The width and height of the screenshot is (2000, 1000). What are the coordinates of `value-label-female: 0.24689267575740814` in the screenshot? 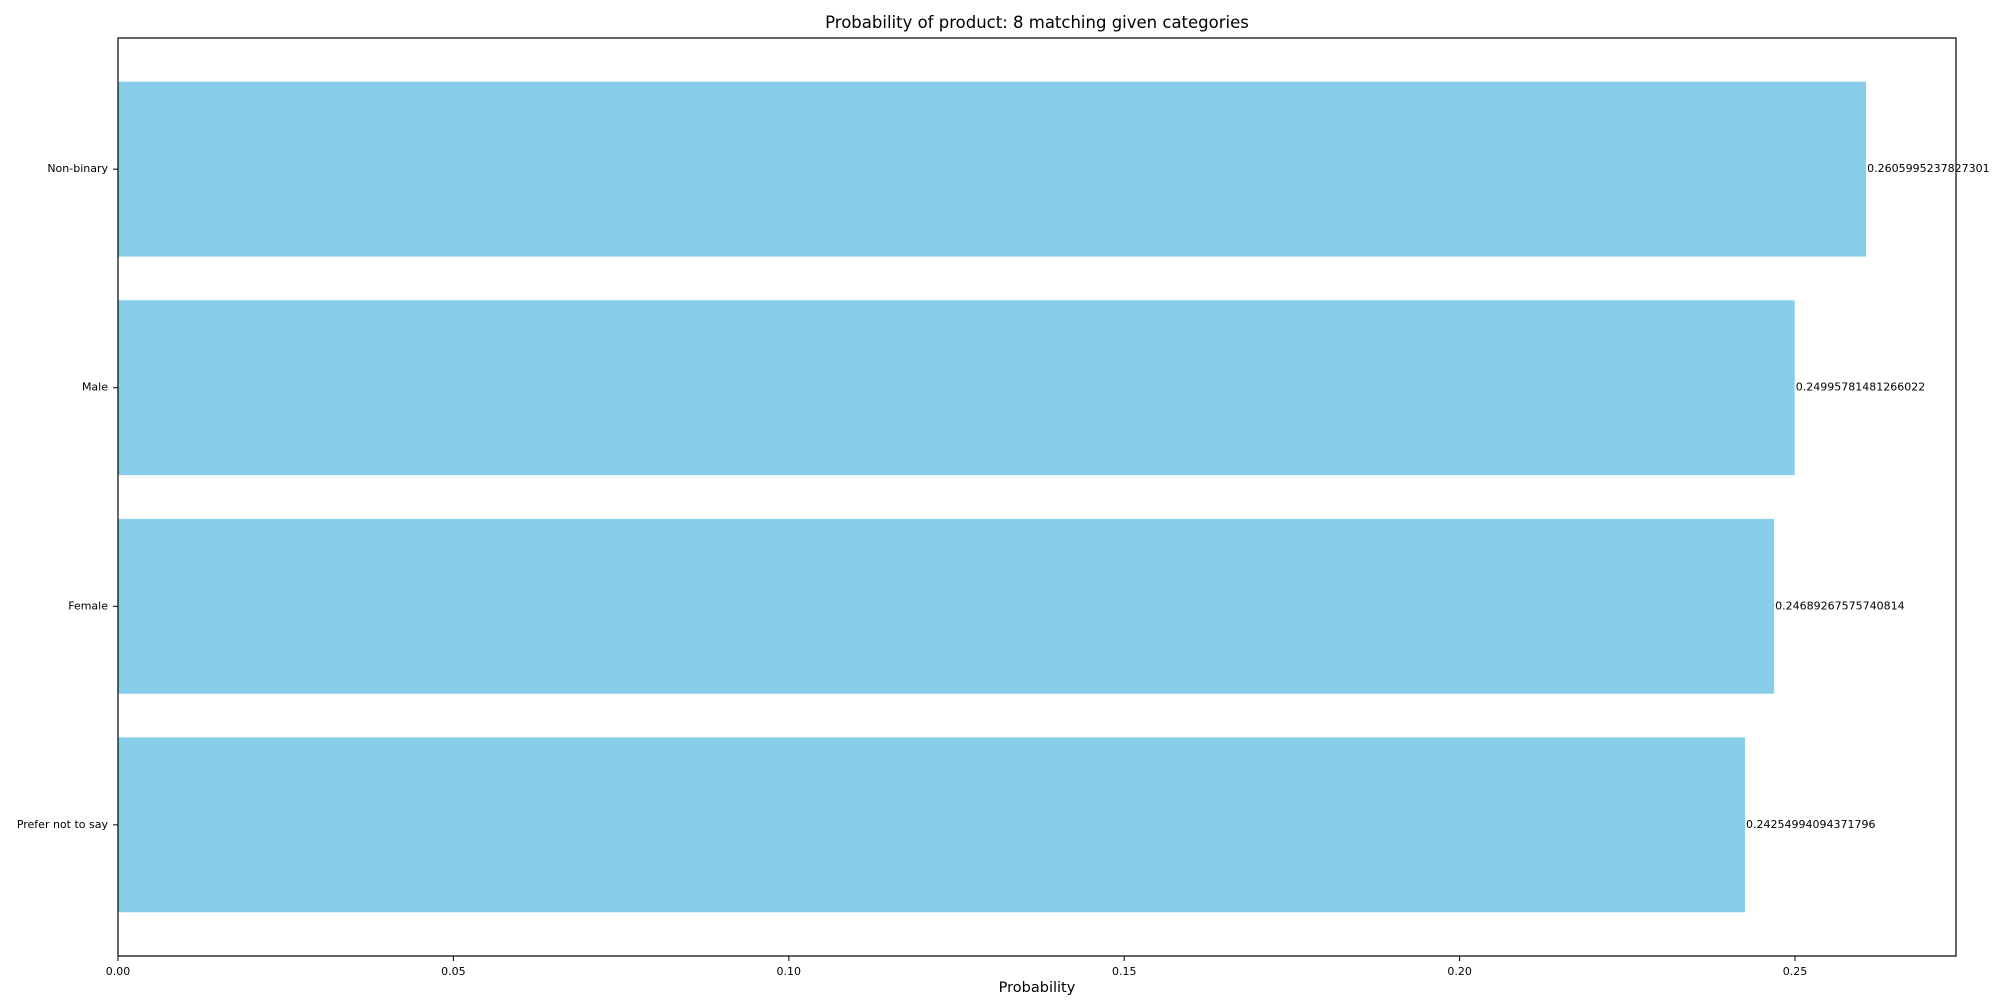 It's located at (1839, 605).